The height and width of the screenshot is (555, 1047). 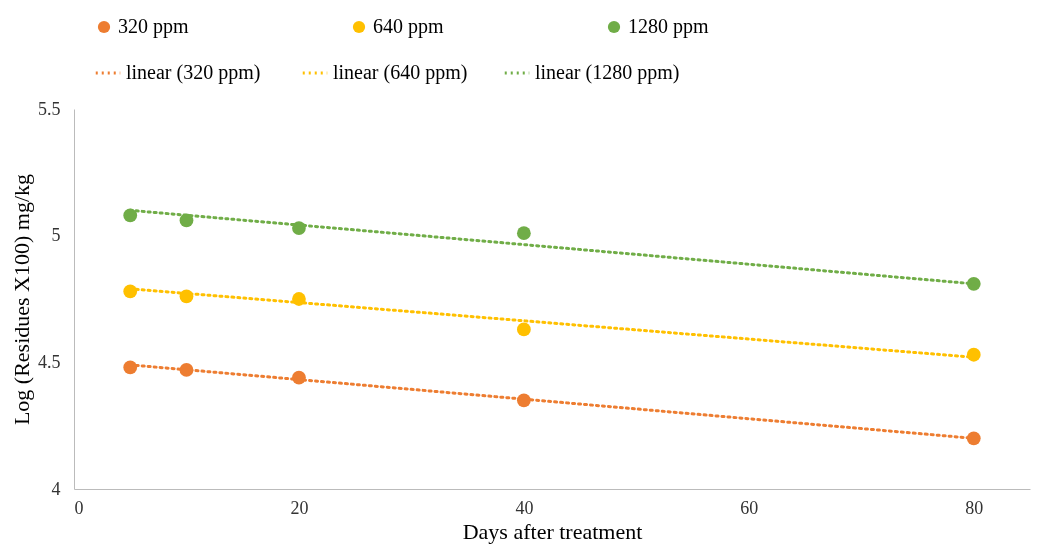 I want to click on legend-label: 320 ppm, so click(x=153, y=26).